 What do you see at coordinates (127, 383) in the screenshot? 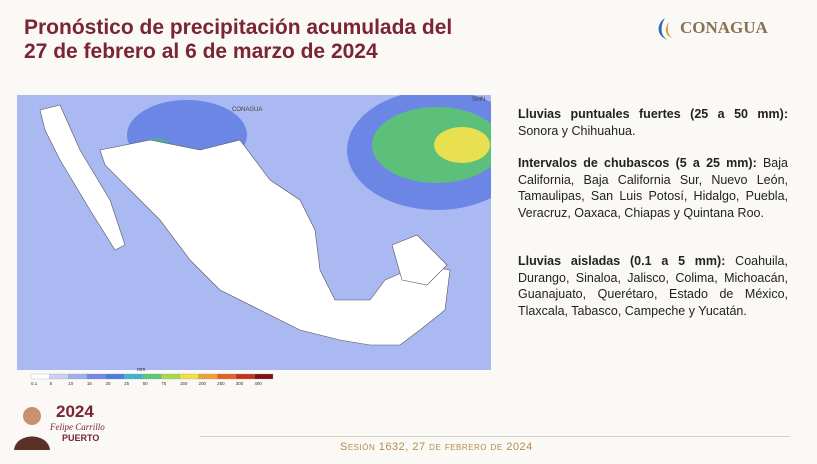
I see `legend-label: 25` at bounding box center [127, 383].